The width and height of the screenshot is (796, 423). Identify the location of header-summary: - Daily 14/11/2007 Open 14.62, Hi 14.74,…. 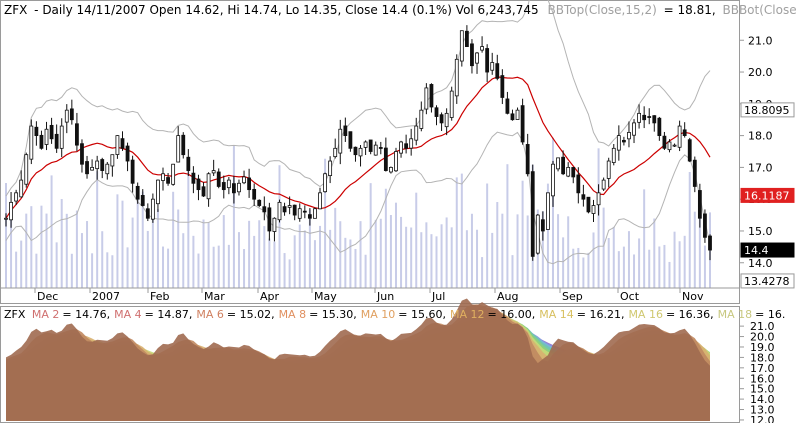
(286, 10).